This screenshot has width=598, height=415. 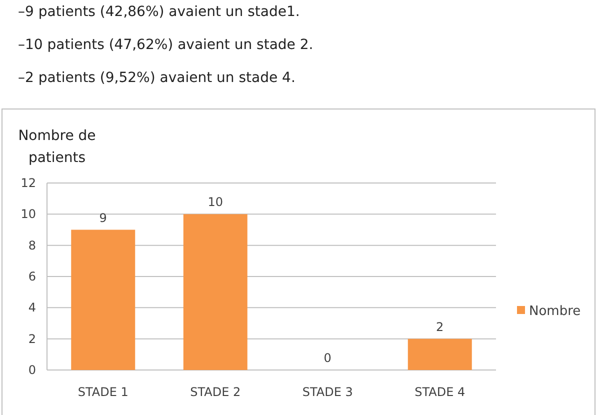 What do you see at coordinates (166, 45) in the screenshot?
I see `text: –10 patients (47,62%) avaient un stade 2.` at bounding box center [166, 45].